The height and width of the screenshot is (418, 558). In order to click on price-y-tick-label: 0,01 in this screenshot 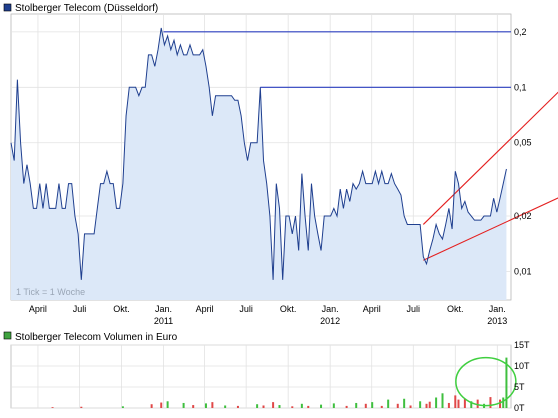, I will do `click(523, 271)`.